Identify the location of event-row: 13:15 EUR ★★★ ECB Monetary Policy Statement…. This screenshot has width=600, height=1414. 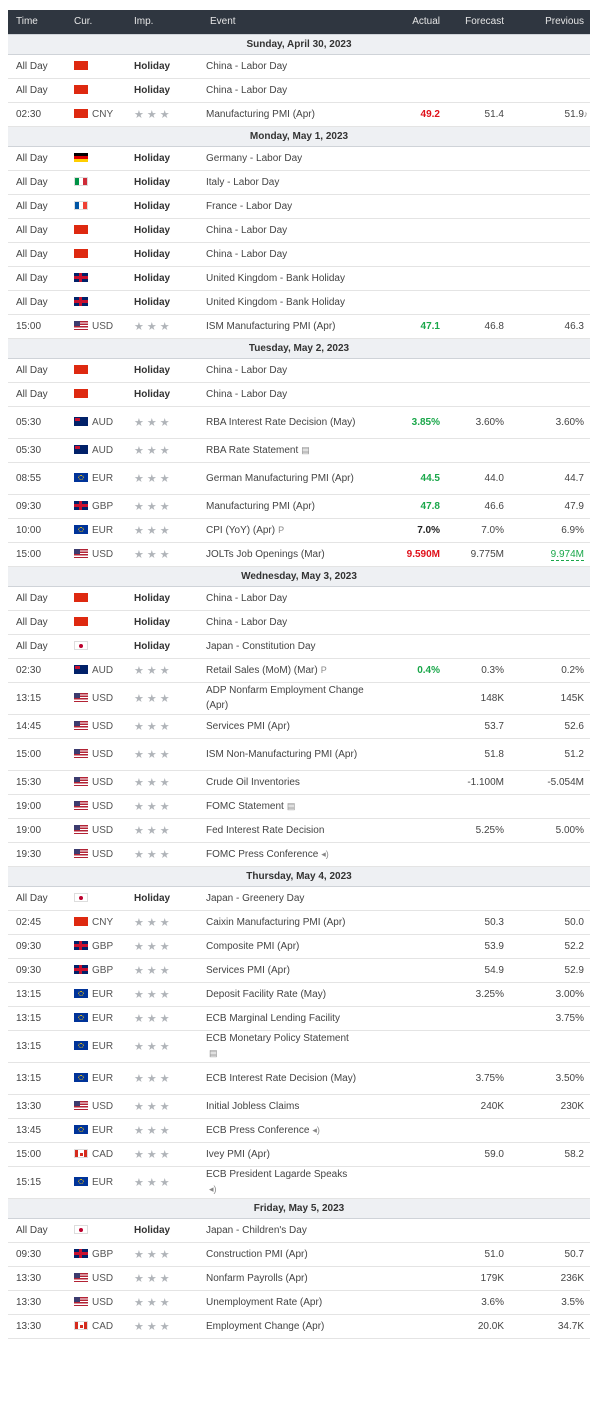
(299, 1046).